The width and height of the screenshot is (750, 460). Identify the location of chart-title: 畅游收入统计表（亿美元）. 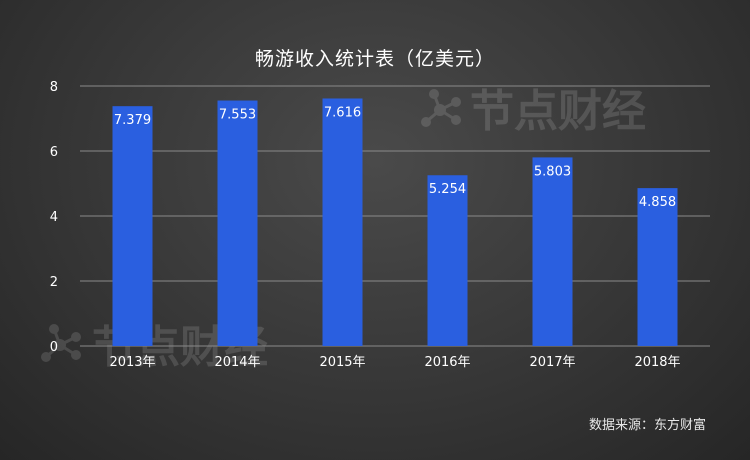
(374, 59).